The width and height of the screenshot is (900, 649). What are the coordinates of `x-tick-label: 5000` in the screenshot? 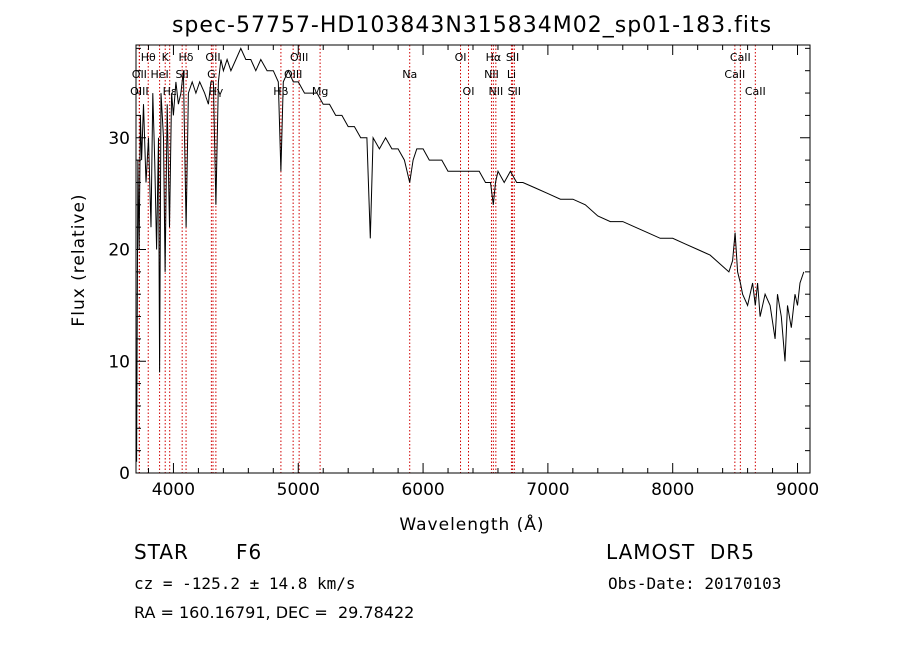 It's located at (298, 490).